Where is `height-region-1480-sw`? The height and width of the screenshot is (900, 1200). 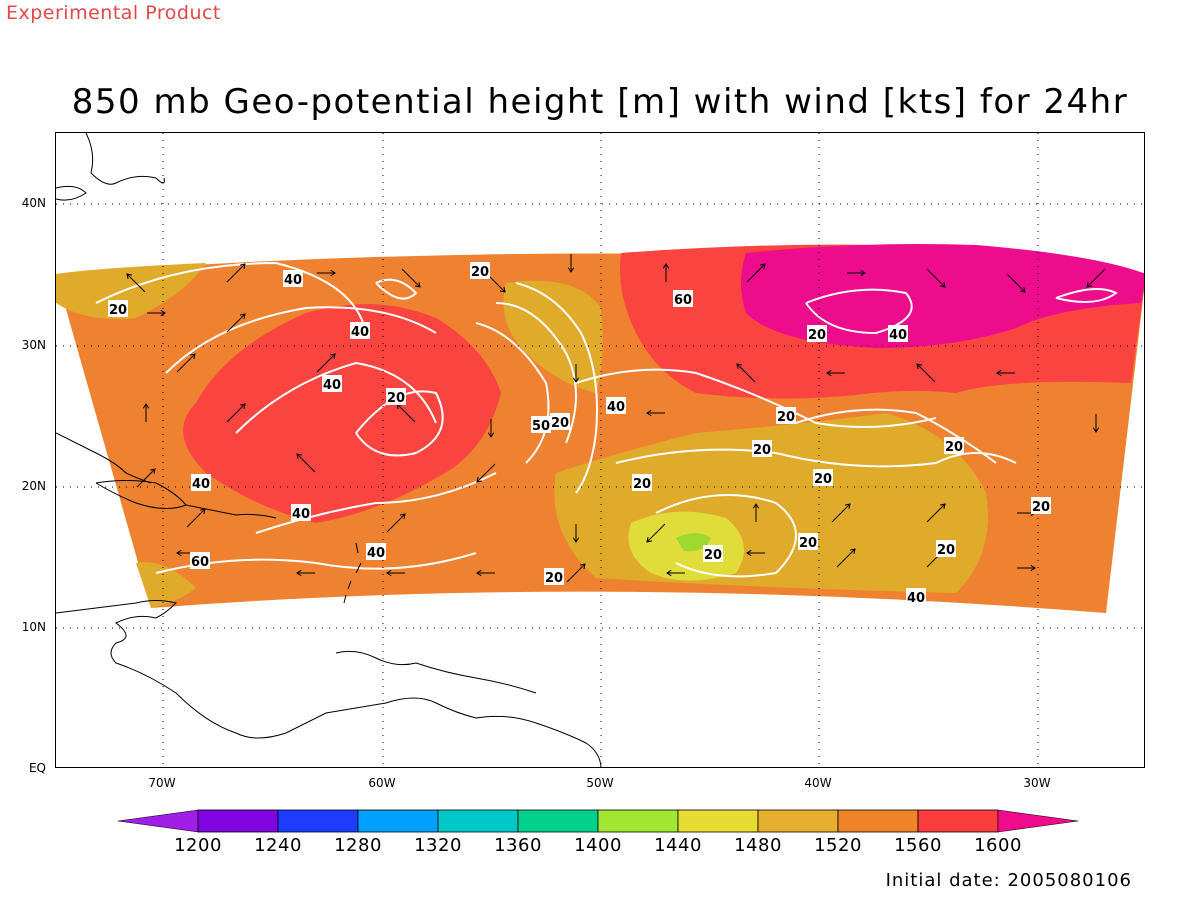 height-region-1480-sw is located at coordinates (166, 585).